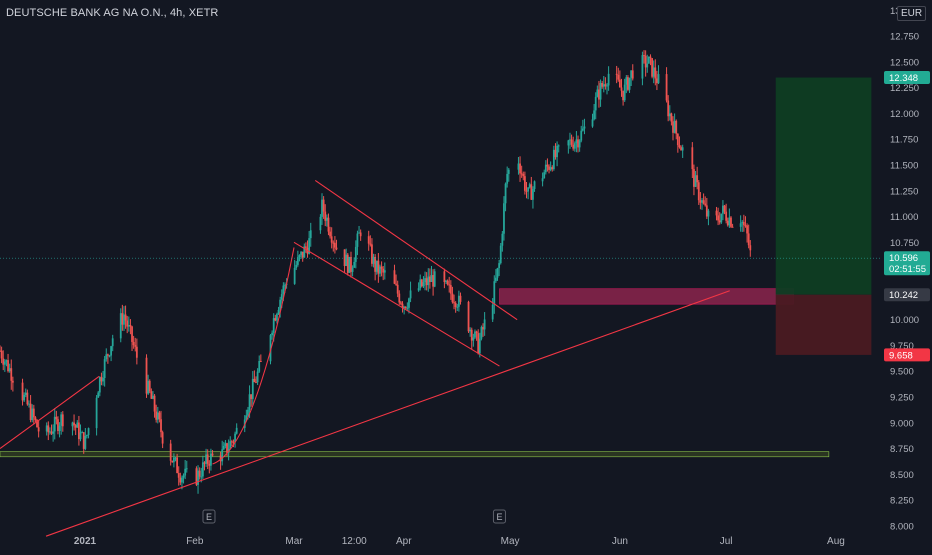 The width and height of the screenshot is (932, 555). What do you see at coordinates (404, 541) in the screenshot?
I see `time-tick-label-4: Apr` at bounding box center [404, 541].